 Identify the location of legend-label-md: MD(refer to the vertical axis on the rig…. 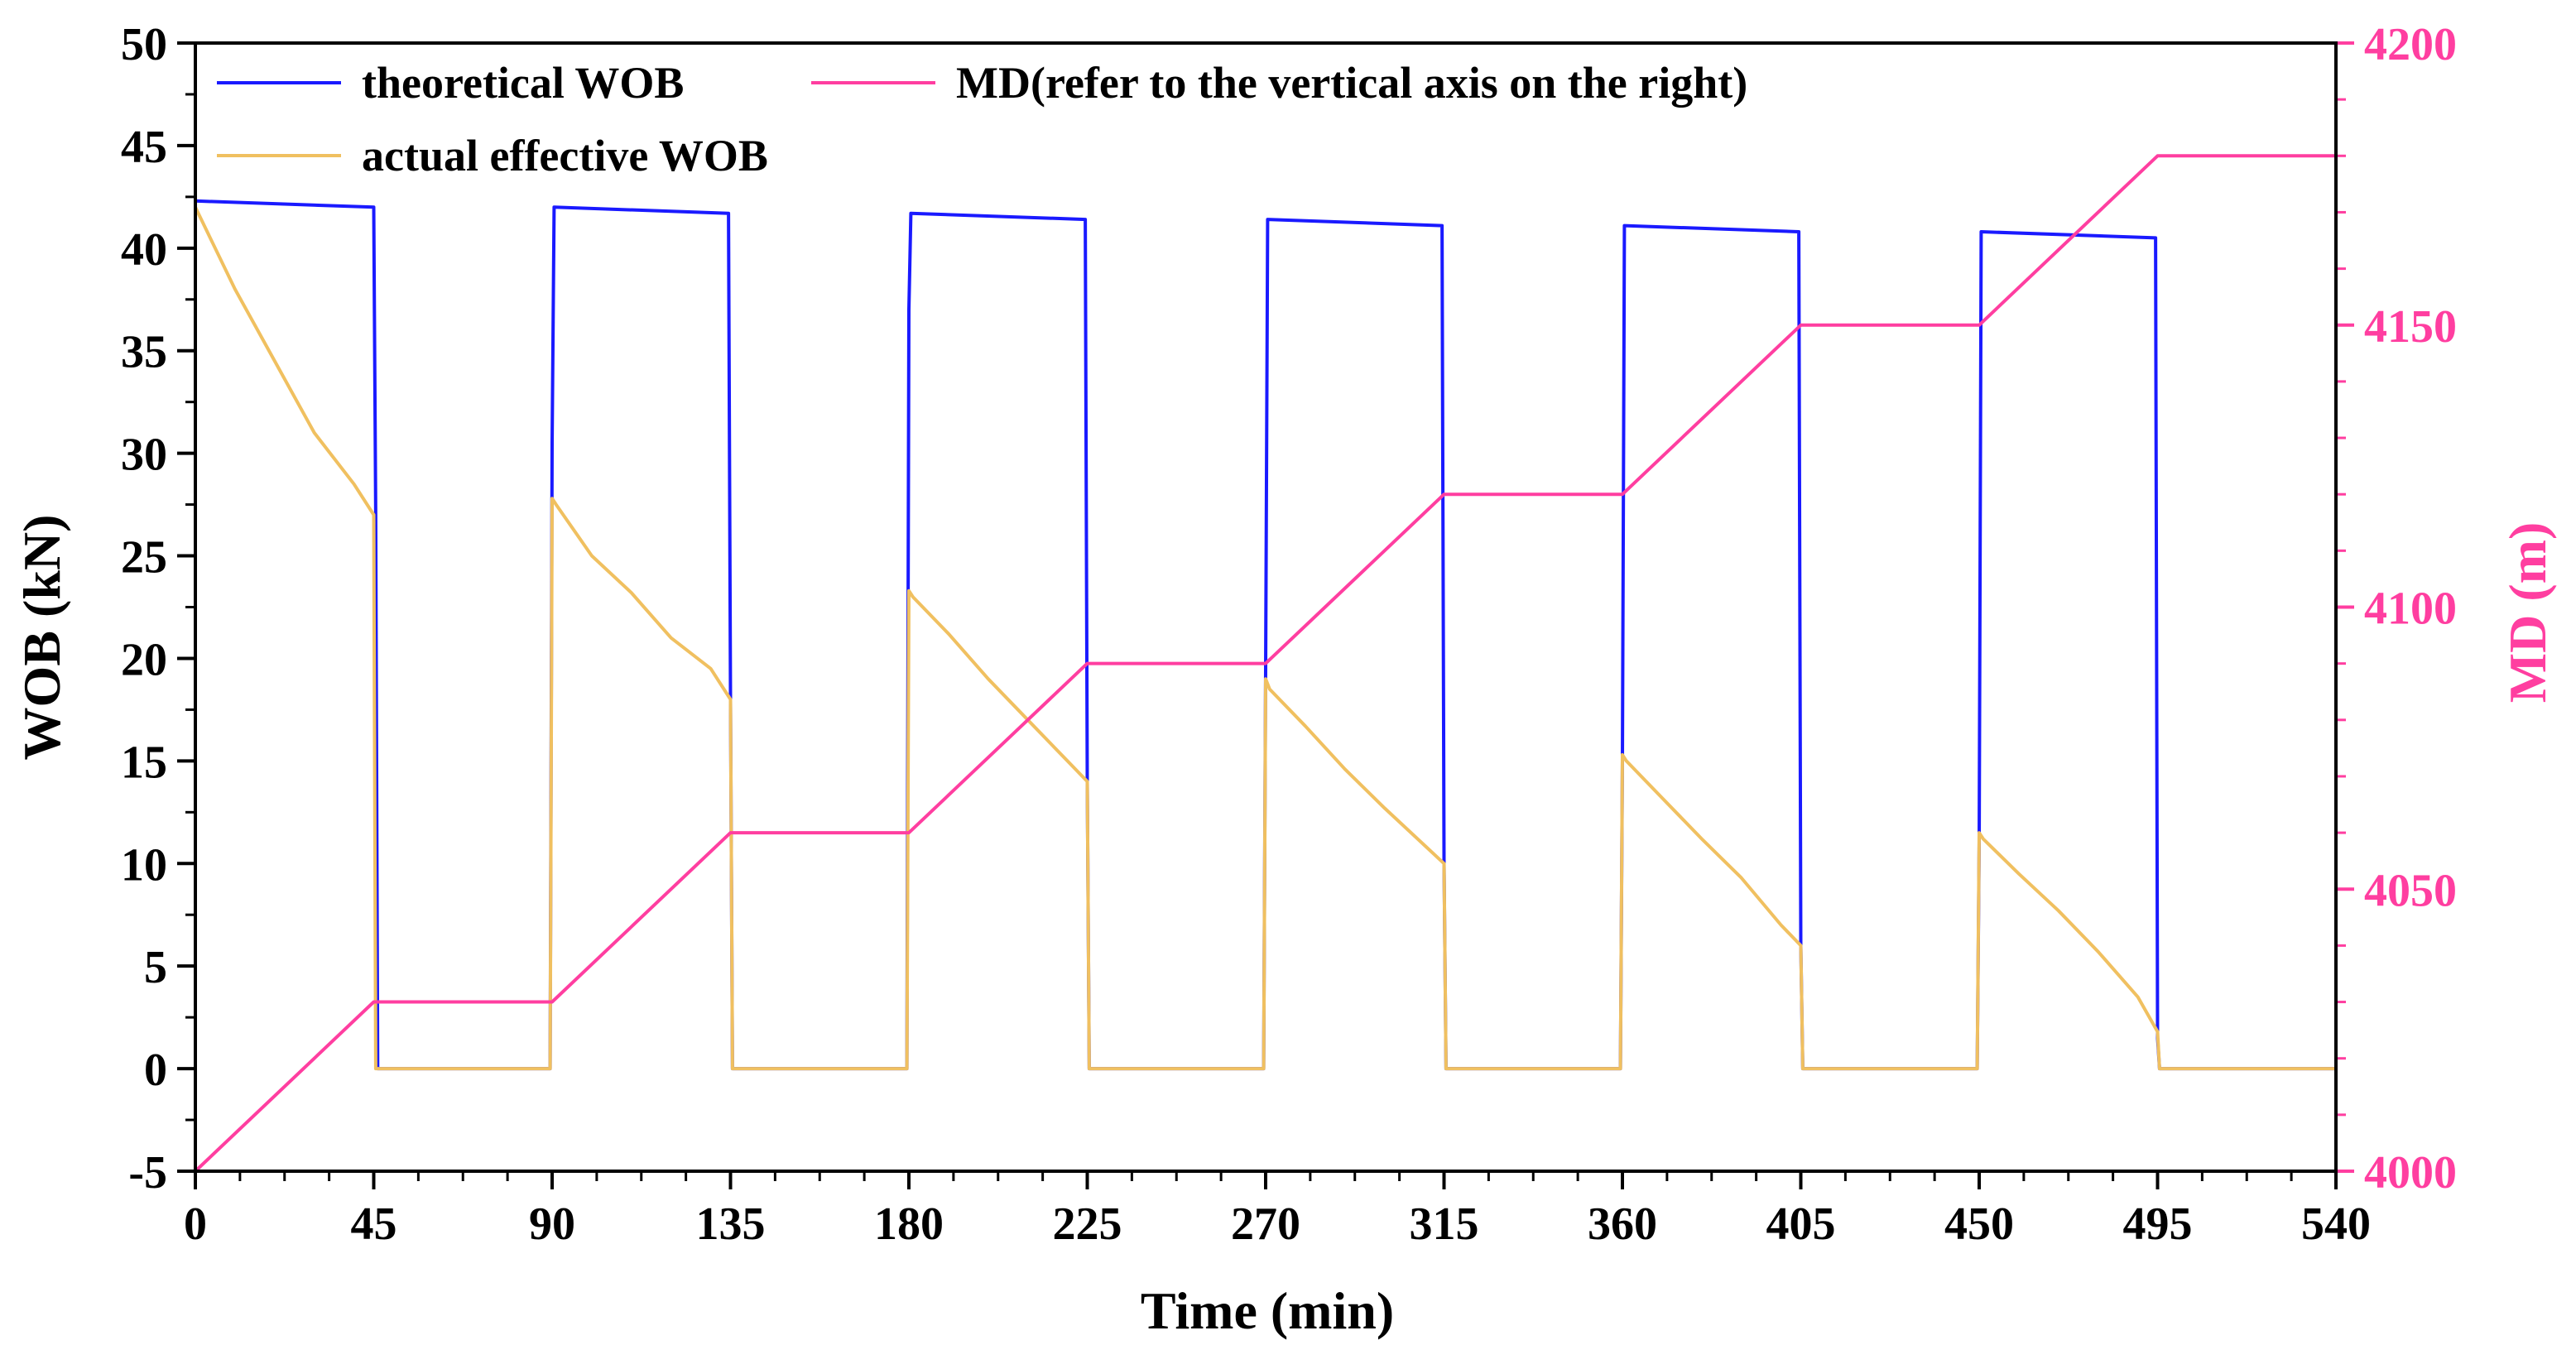
(1351, 83).